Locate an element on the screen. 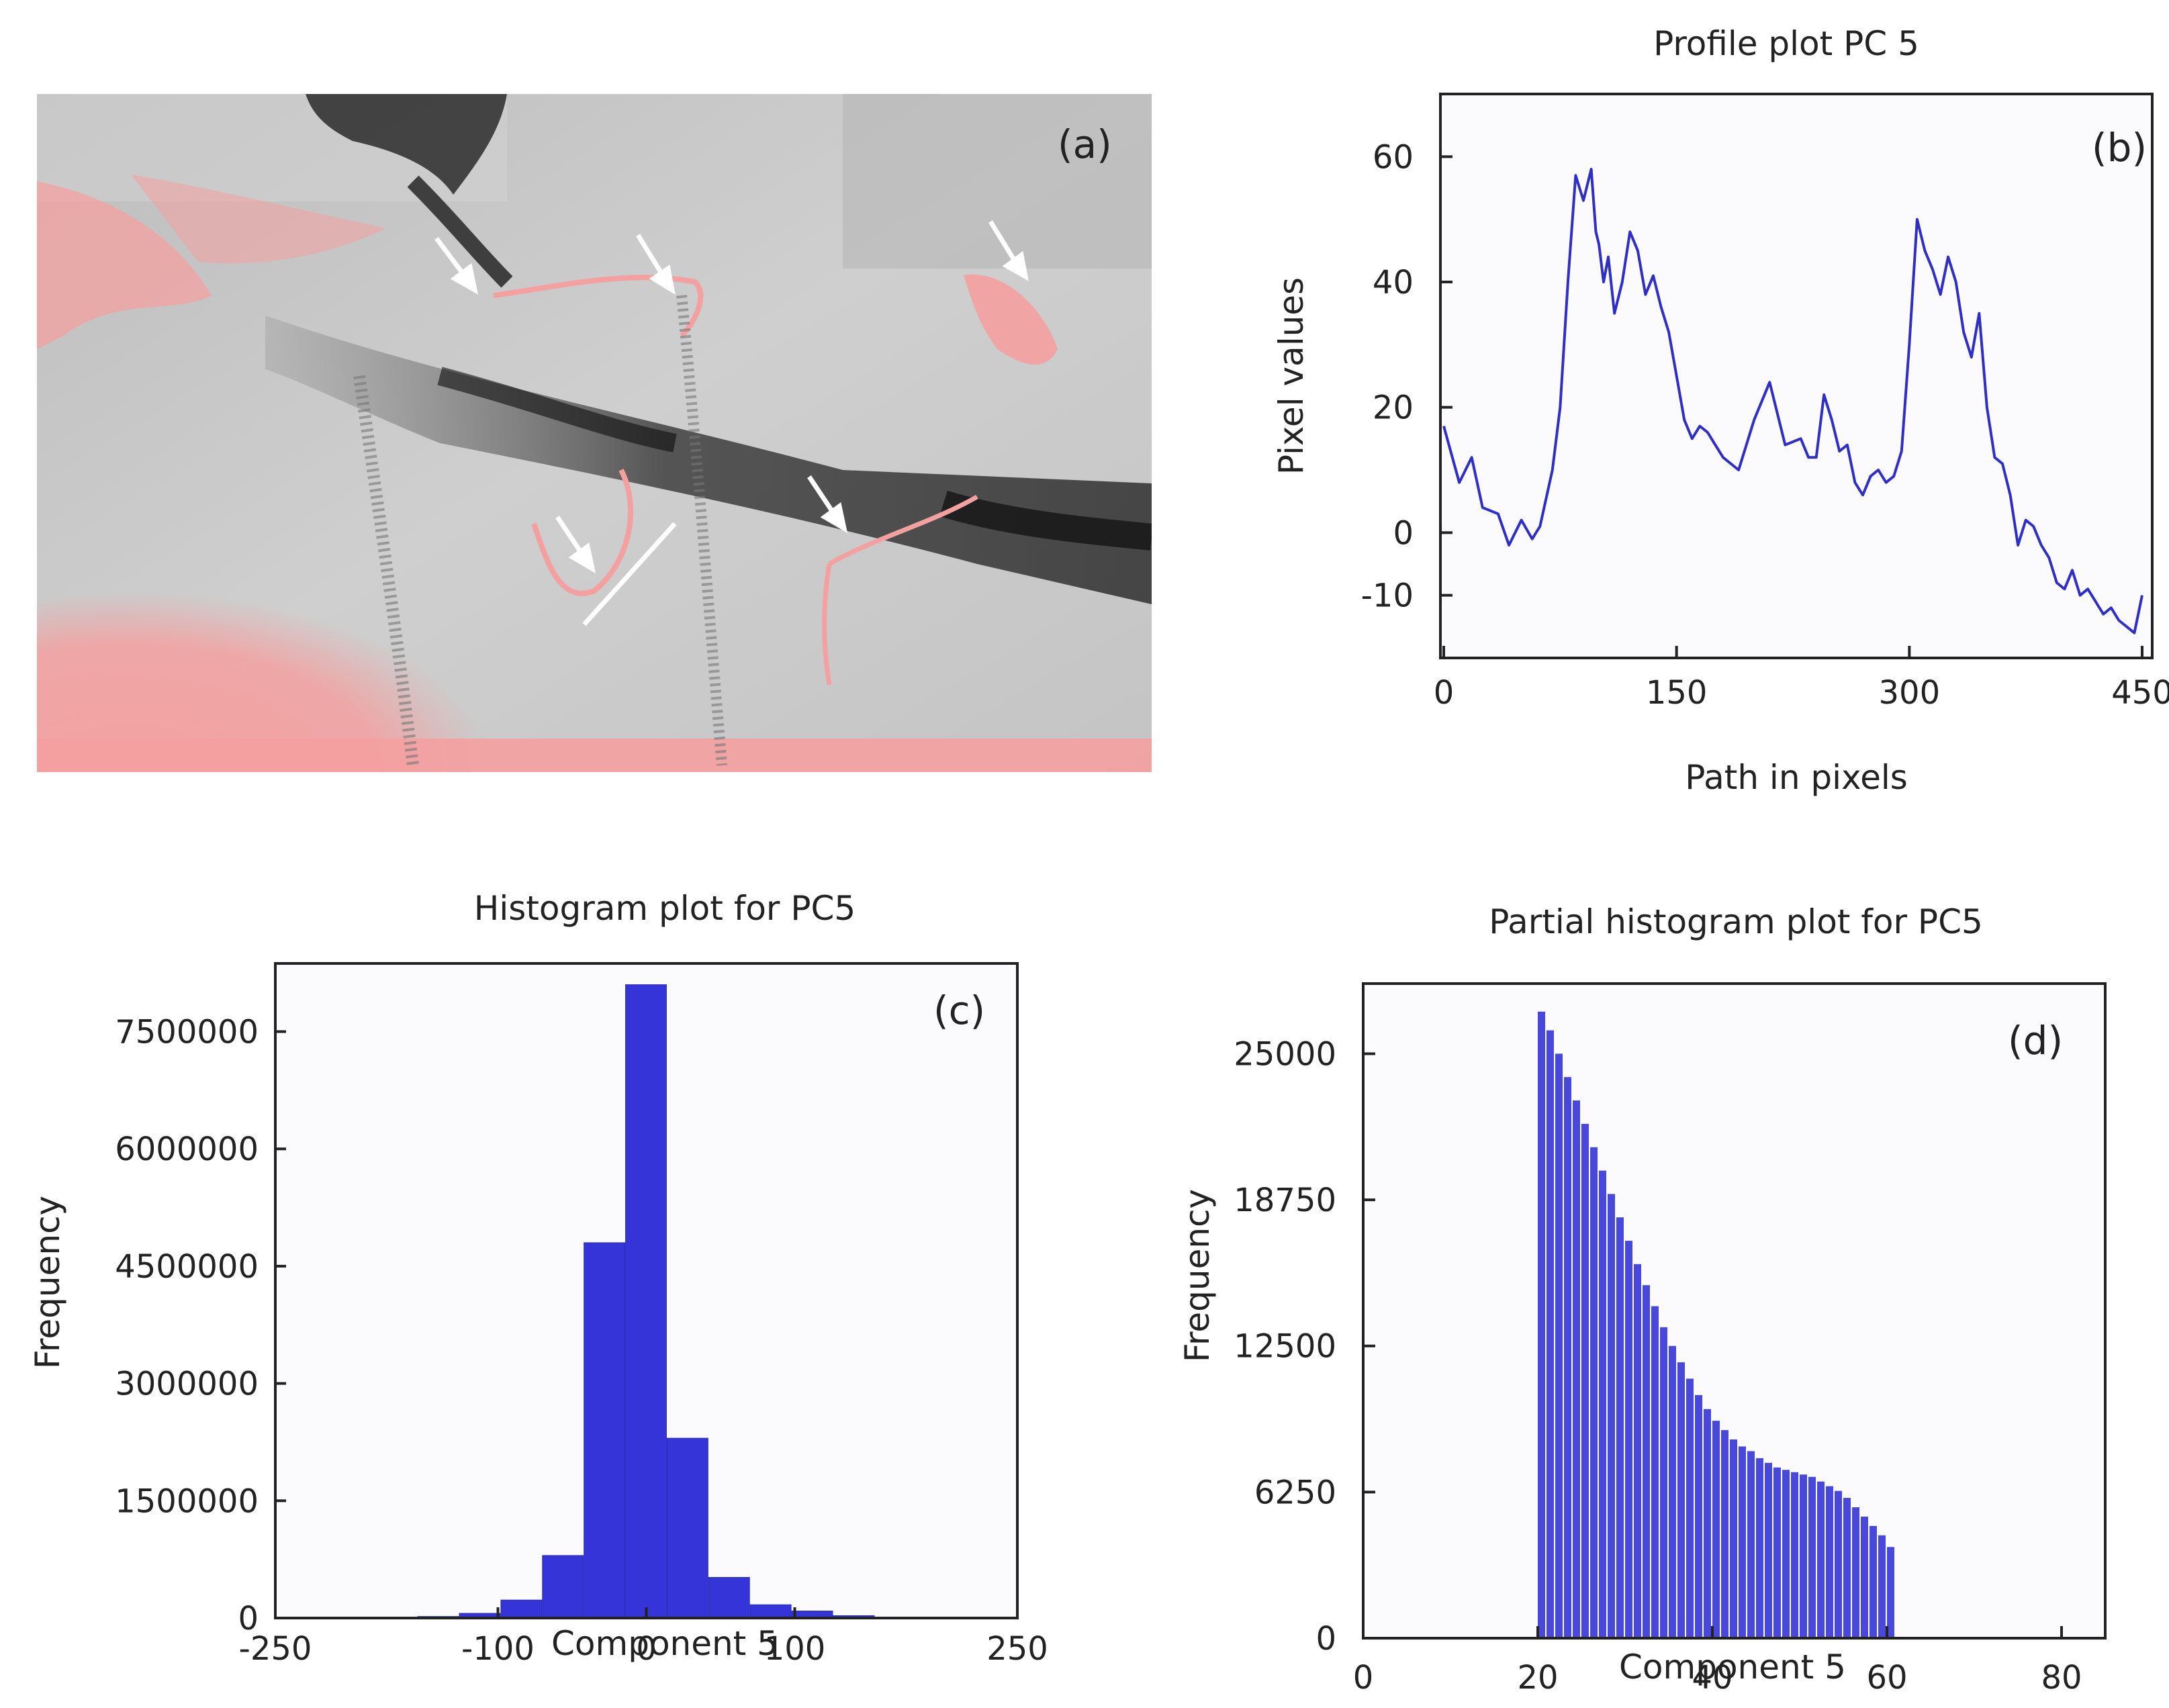  plot-area is located at coordinates (1796, 376).